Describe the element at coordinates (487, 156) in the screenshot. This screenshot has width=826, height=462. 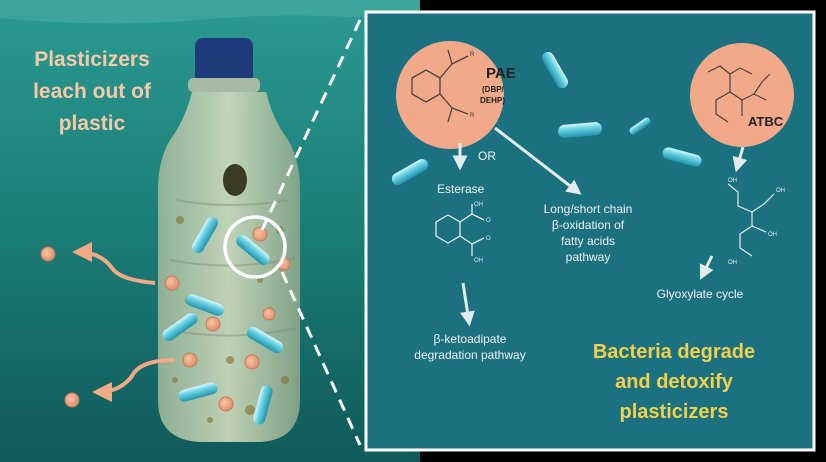
I see `or-label: OR` at that location.